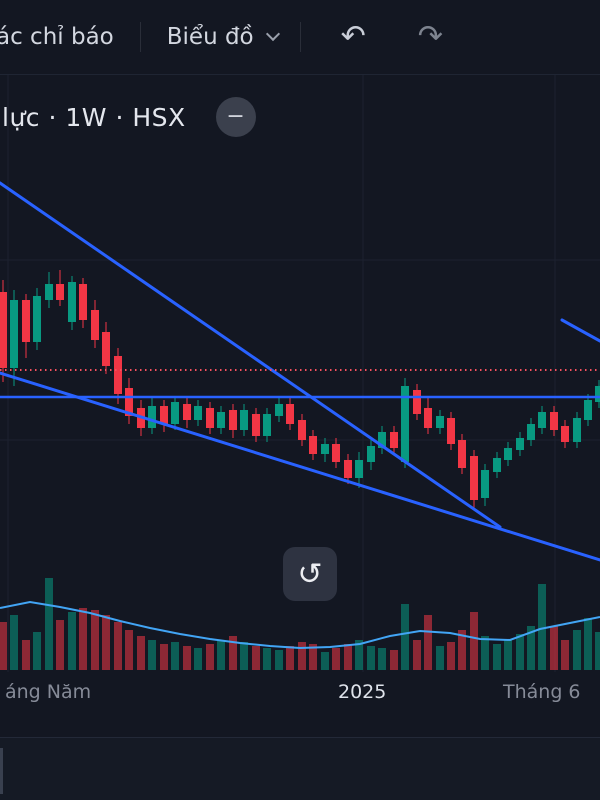  What do you see at coordinates (310, 574) in the screenshot?
I see `reload-button: ↺` at bounding box center [310, 574].